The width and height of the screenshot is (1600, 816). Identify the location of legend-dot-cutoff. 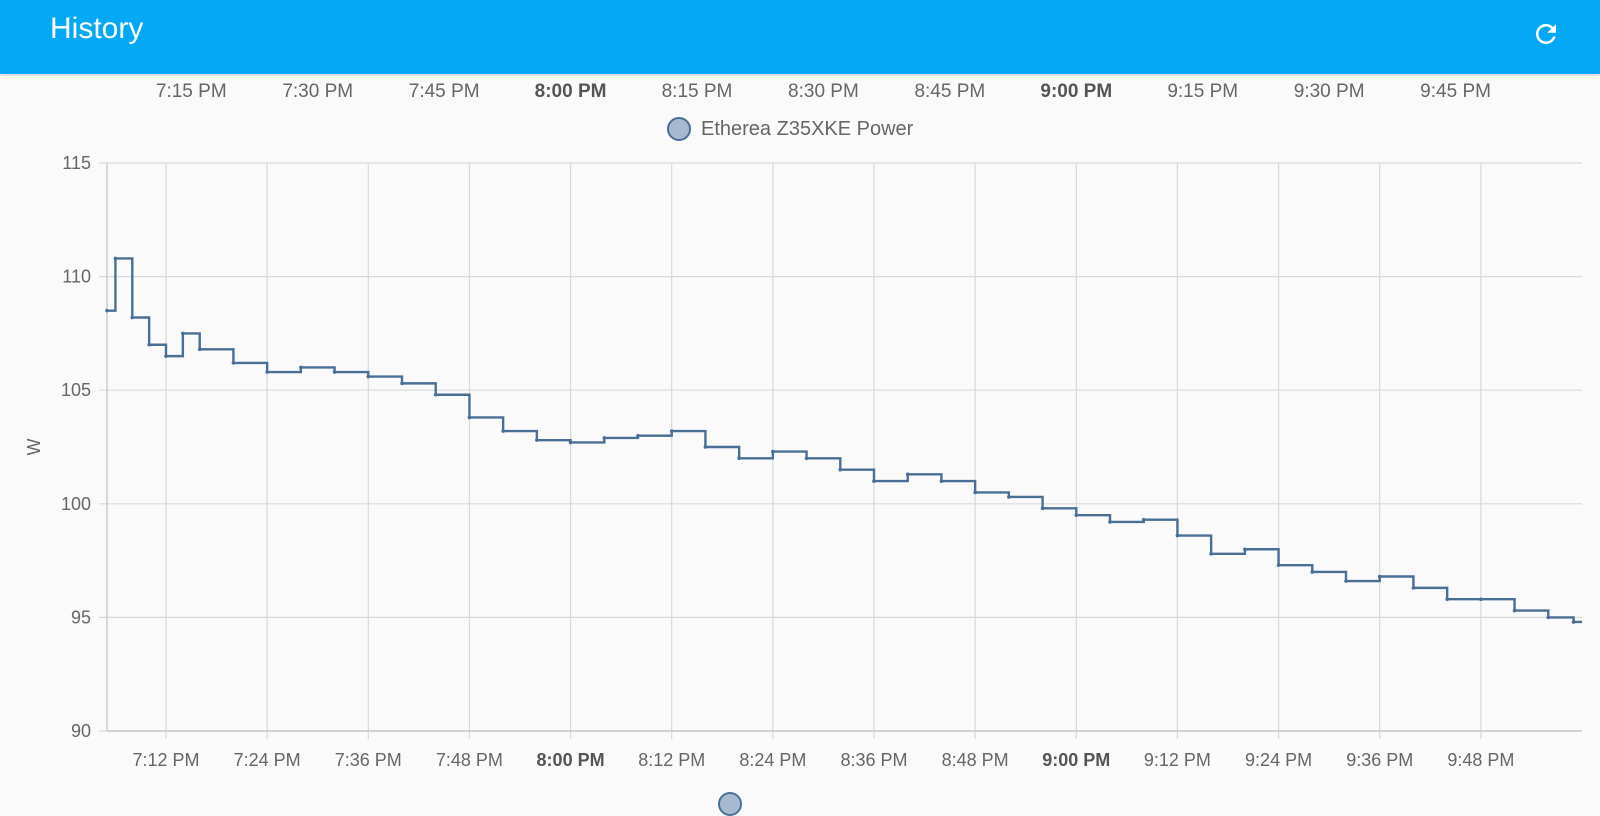
(730, 804).